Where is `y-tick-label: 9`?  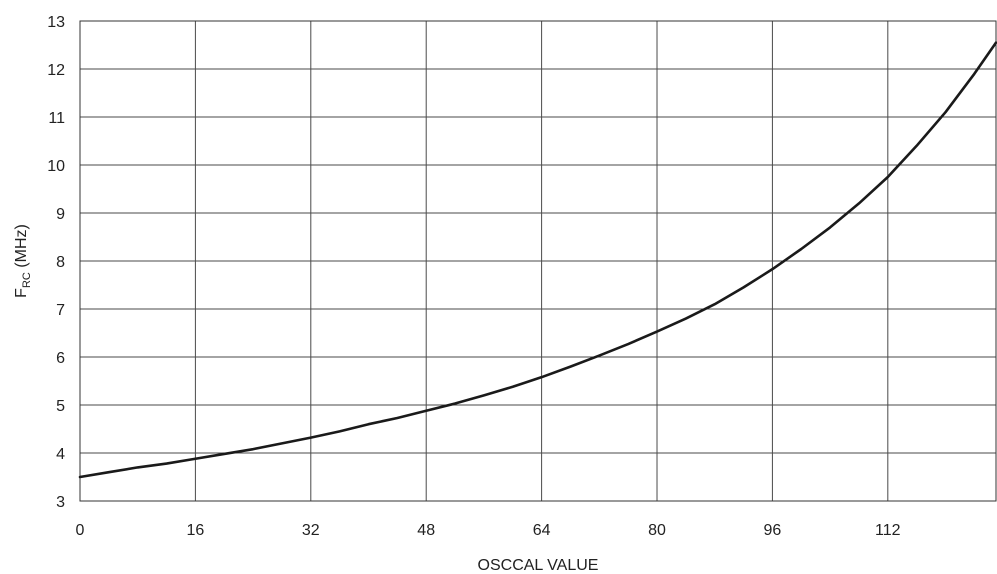
y-tick-label: 9 is located at coordinates (60, 214).